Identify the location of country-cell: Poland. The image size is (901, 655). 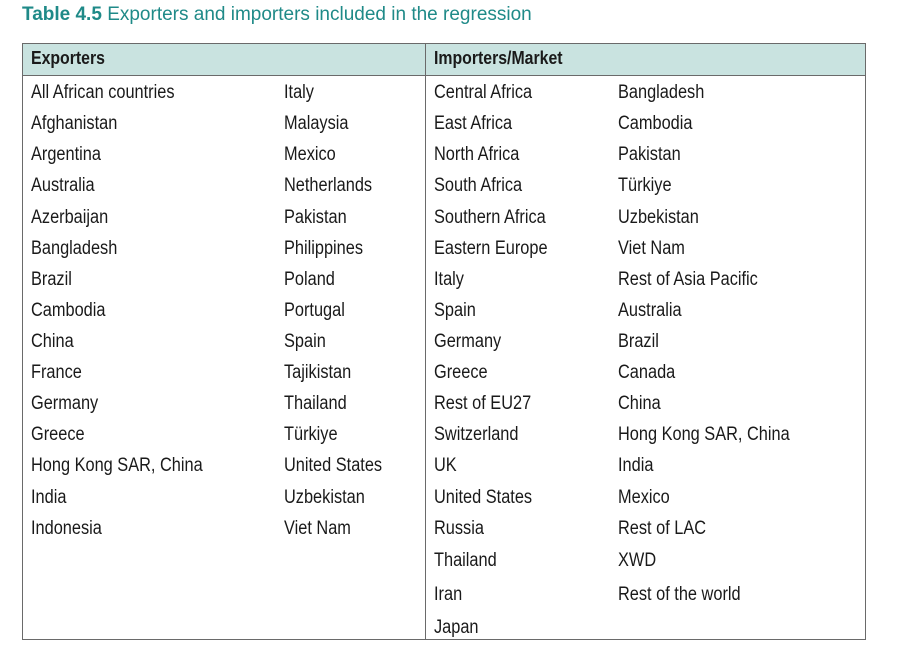
(309, 279).